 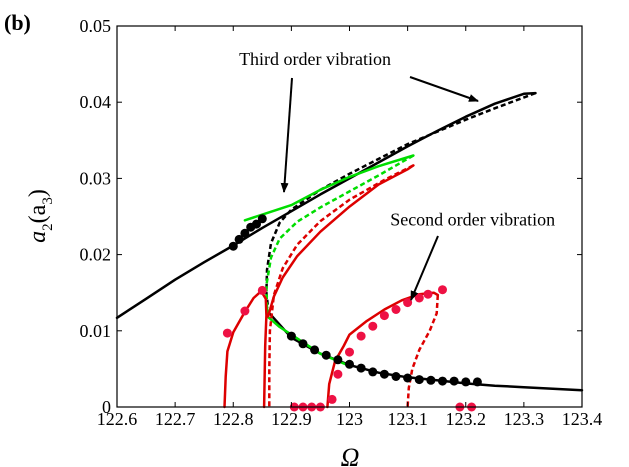 I want to click on x-tick-label: 122.6, so click(x=117, y=419).